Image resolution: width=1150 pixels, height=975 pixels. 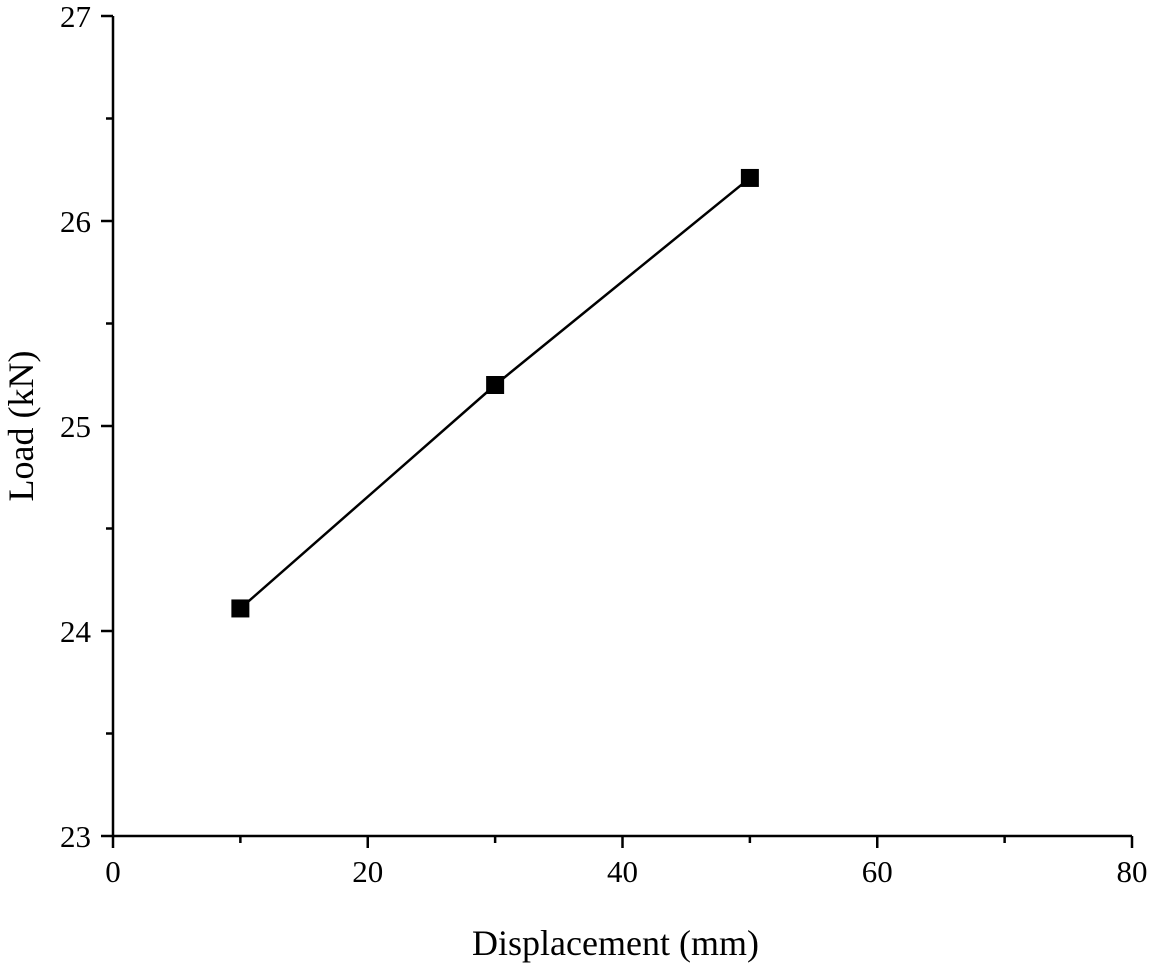 I want to click on y-tick-label: 24, so click(x=76, y=631).